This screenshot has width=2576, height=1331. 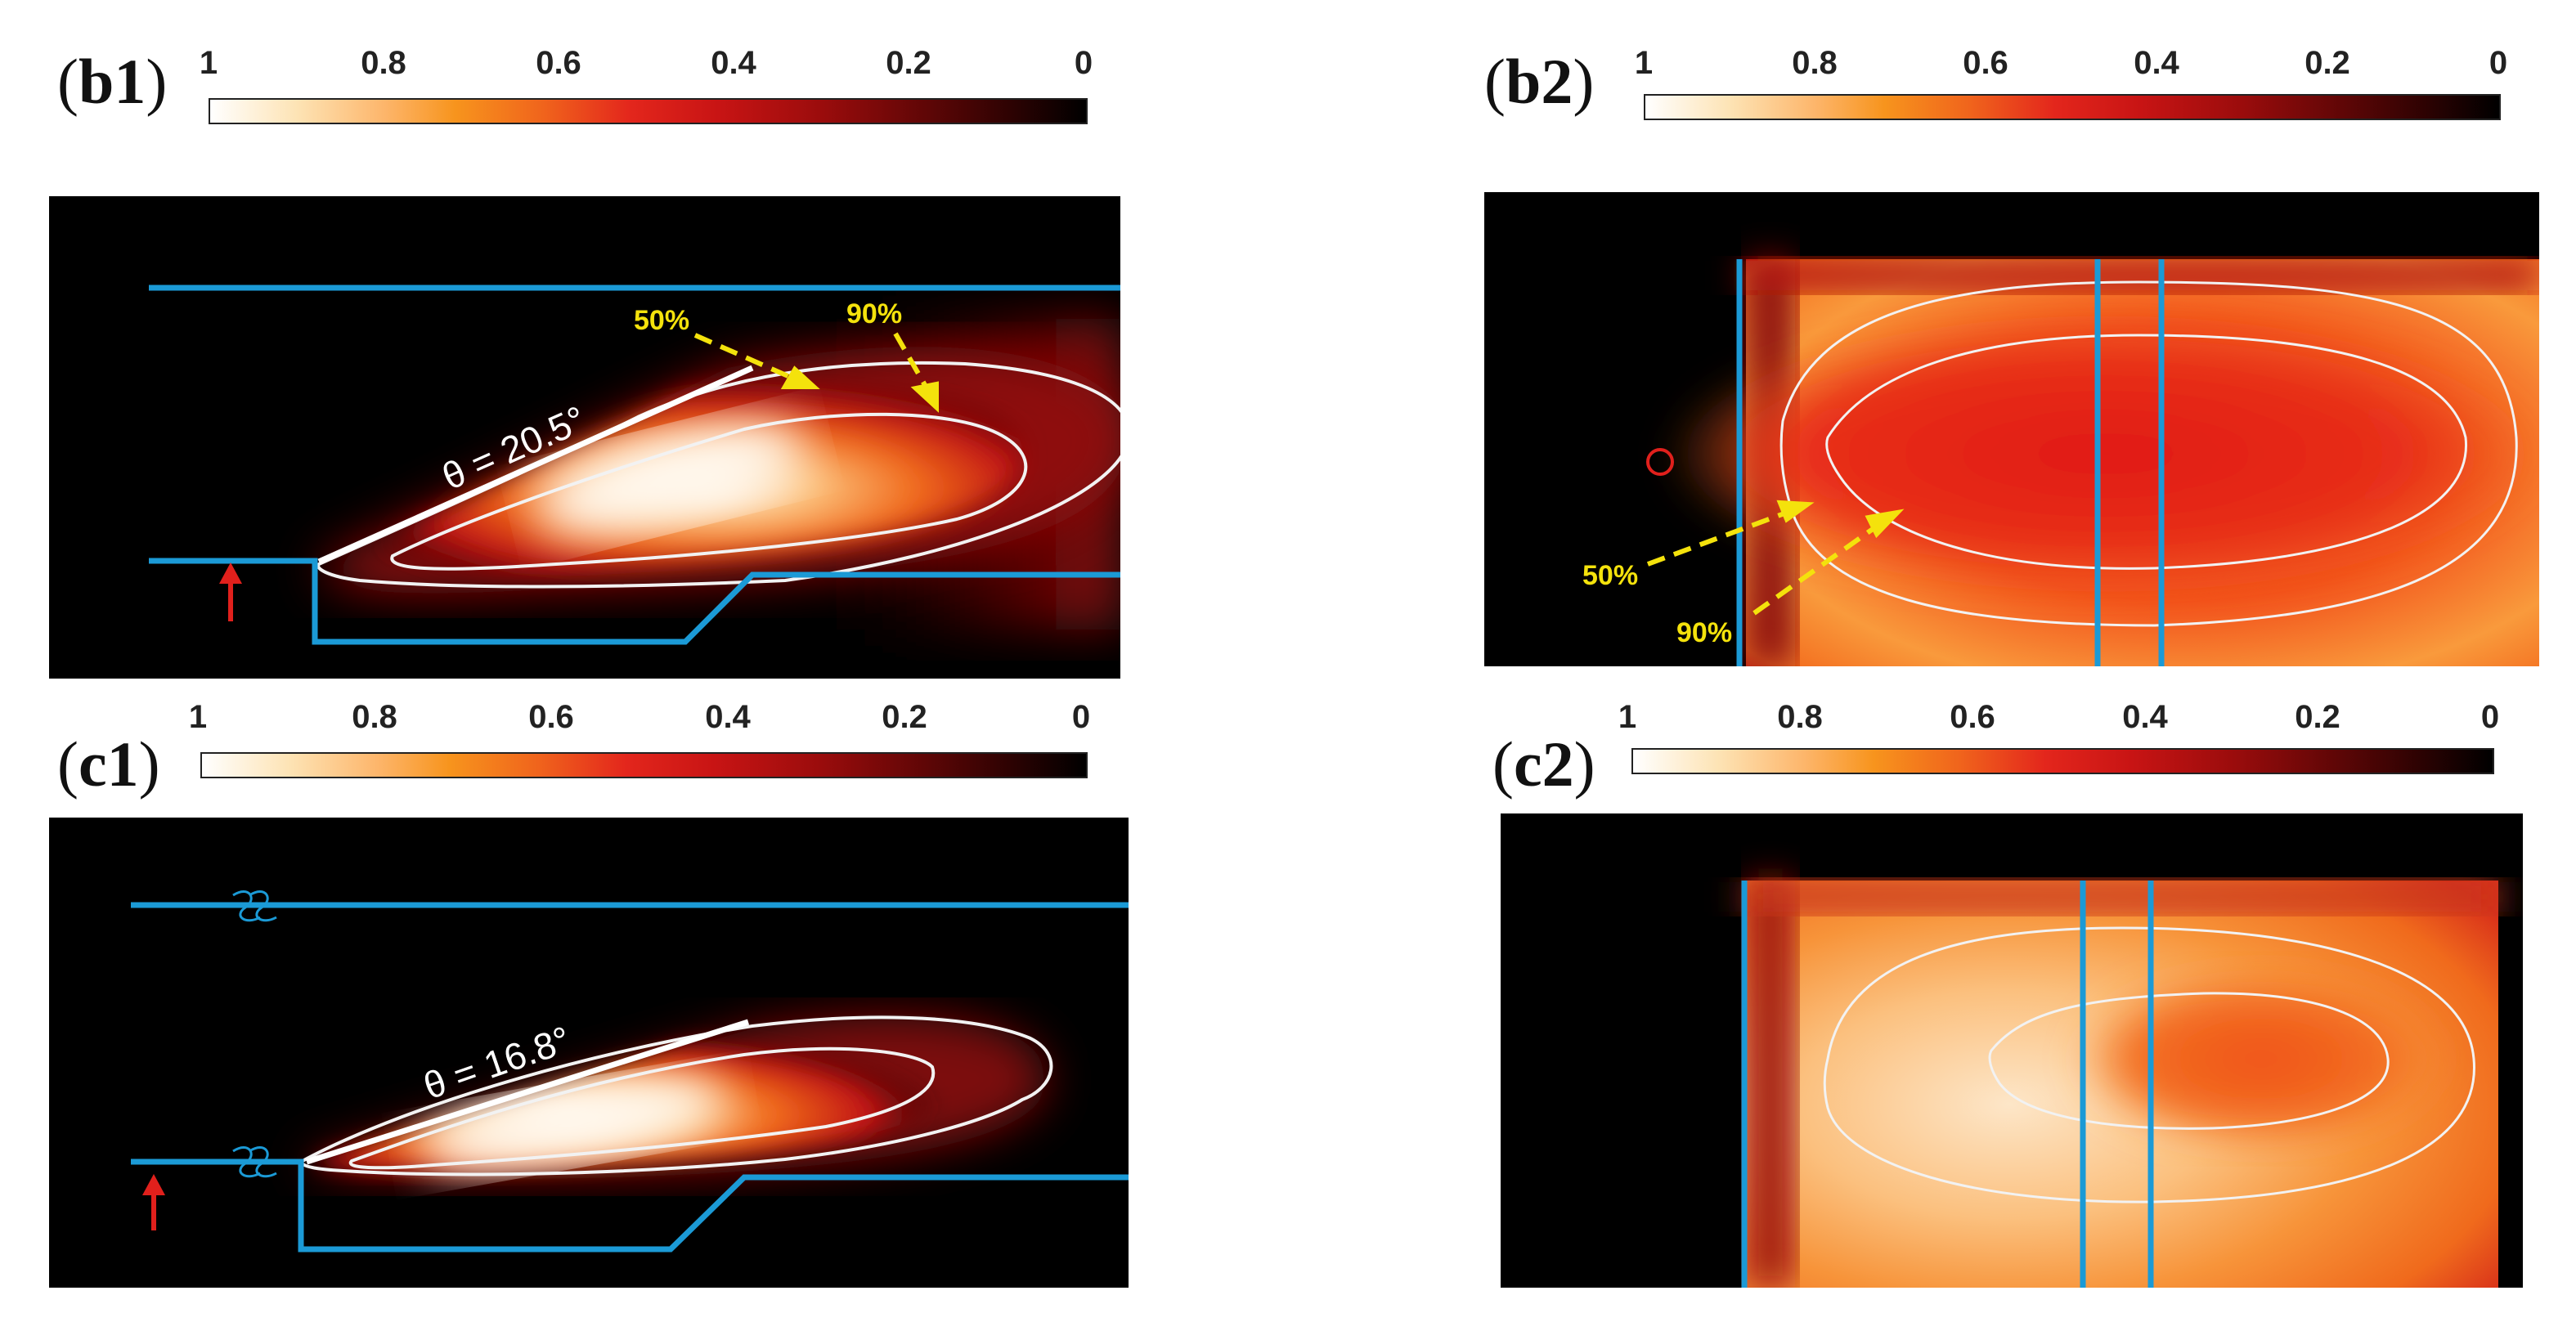 I want to click on annotation-arrows-b1, so click(x=816, y=372).